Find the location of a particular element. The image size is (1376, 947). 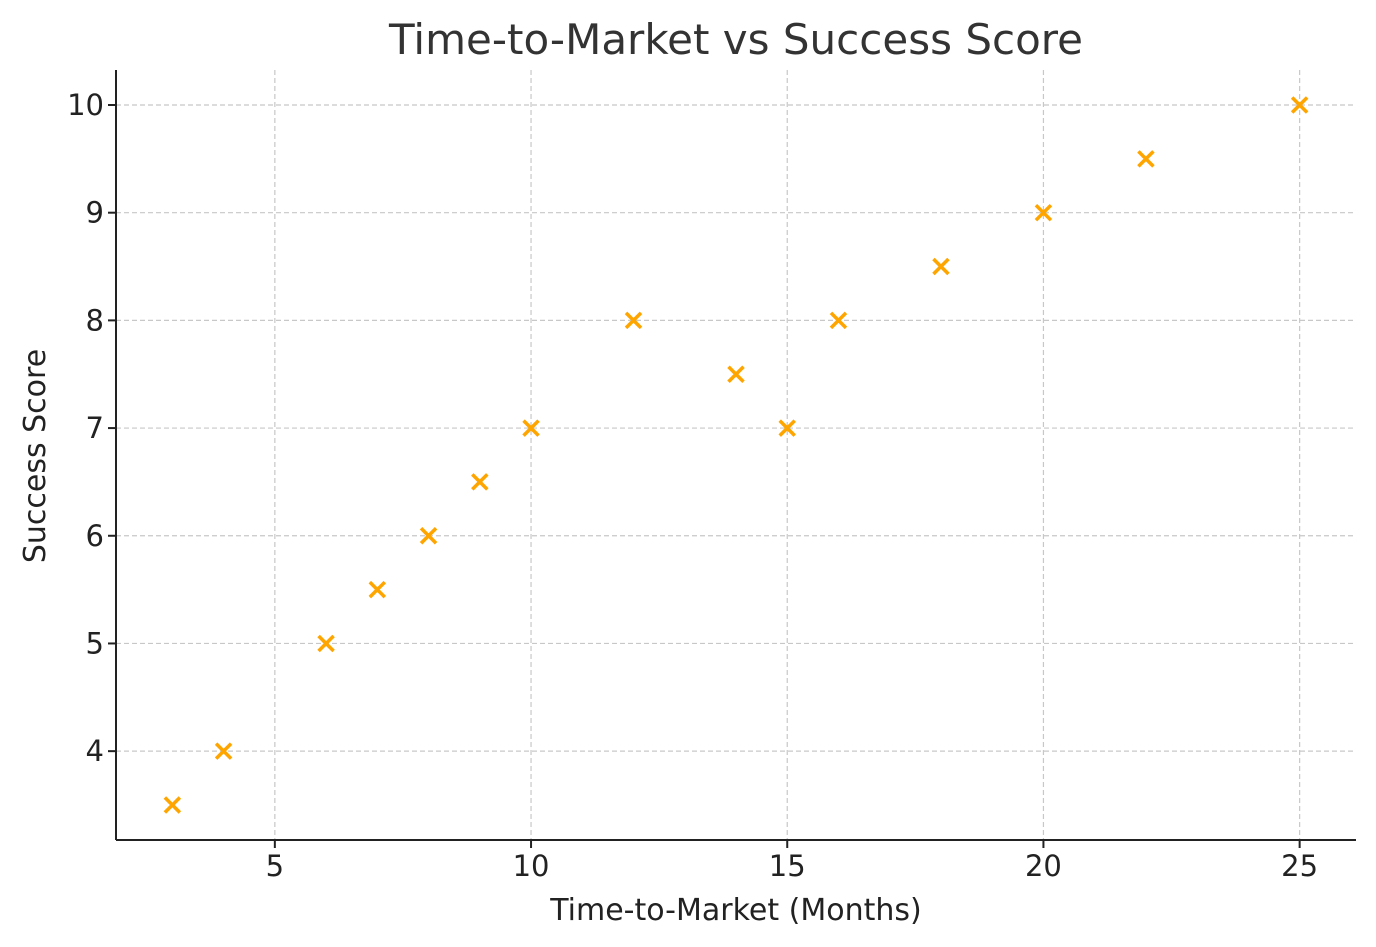

y-tick-label: 9 is located at coordinates (95, 213).